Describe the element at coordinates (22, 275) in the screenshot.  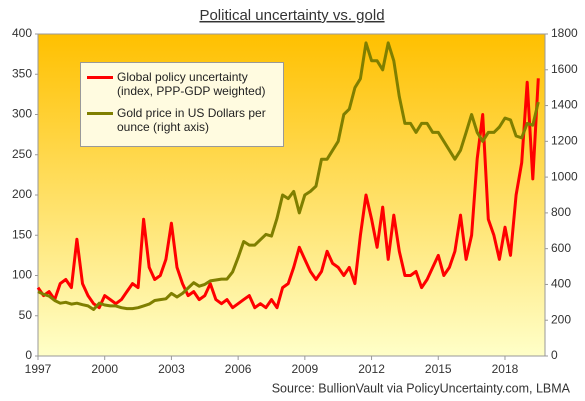
I see `y-tick-label: 100` at that location.